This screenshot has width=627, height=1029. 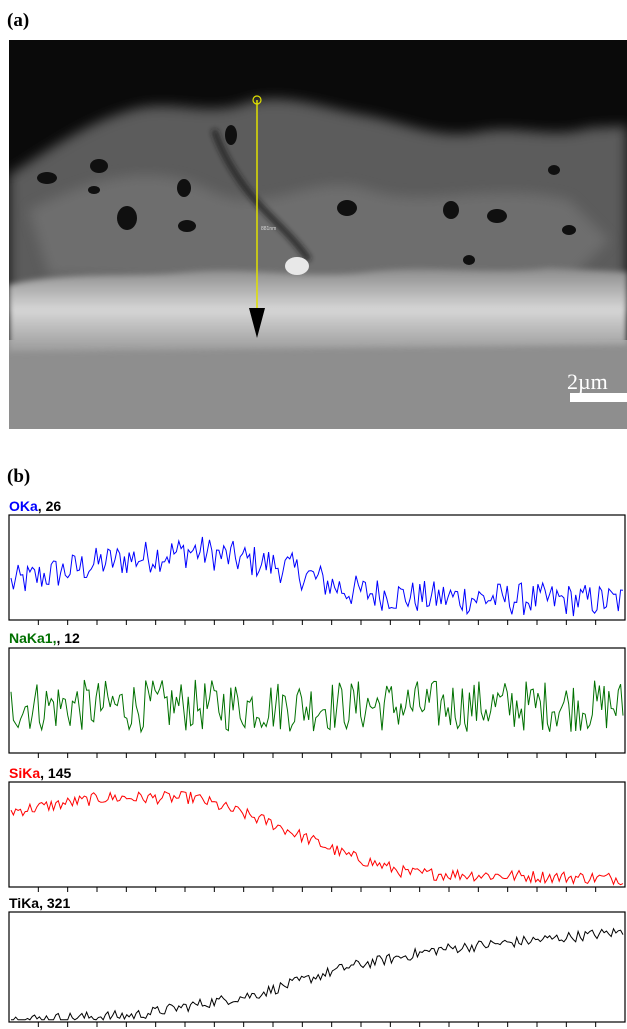 I want to click on scale-bar, so click(x=598, y=397).